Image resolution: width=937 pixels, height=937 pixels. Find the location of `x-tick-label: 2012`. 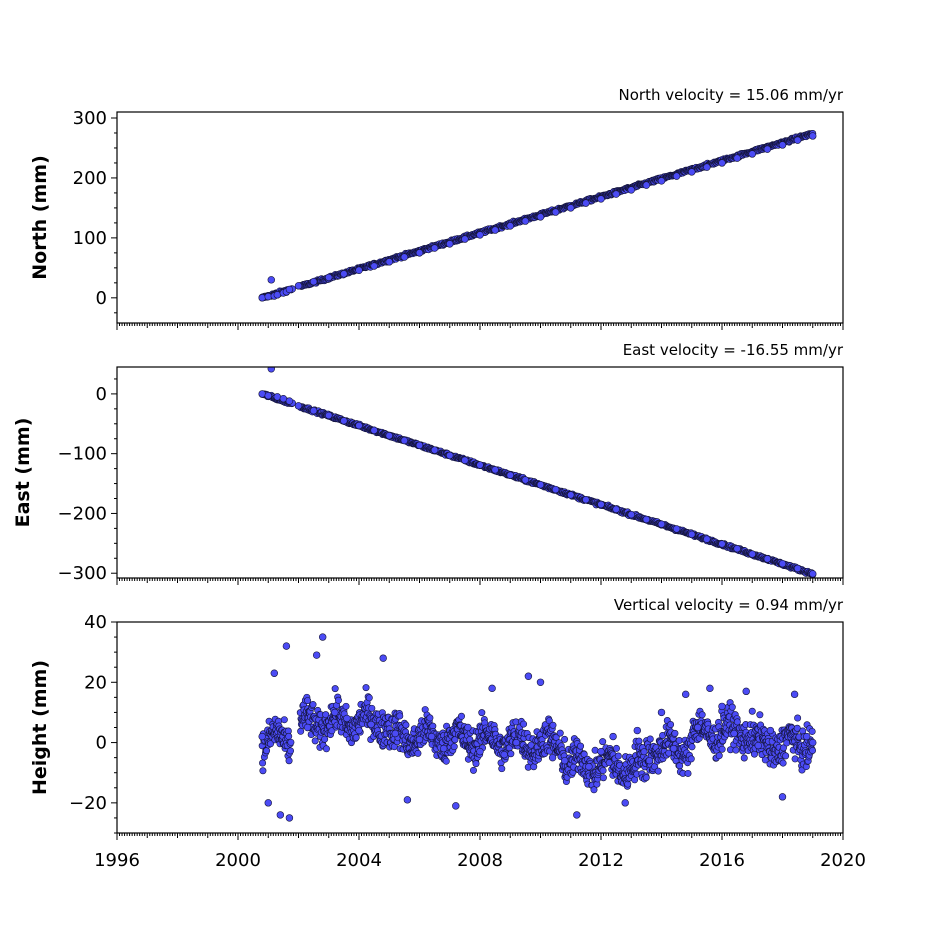

x-tick-label: 2012 is located at coordinates (601, 860).